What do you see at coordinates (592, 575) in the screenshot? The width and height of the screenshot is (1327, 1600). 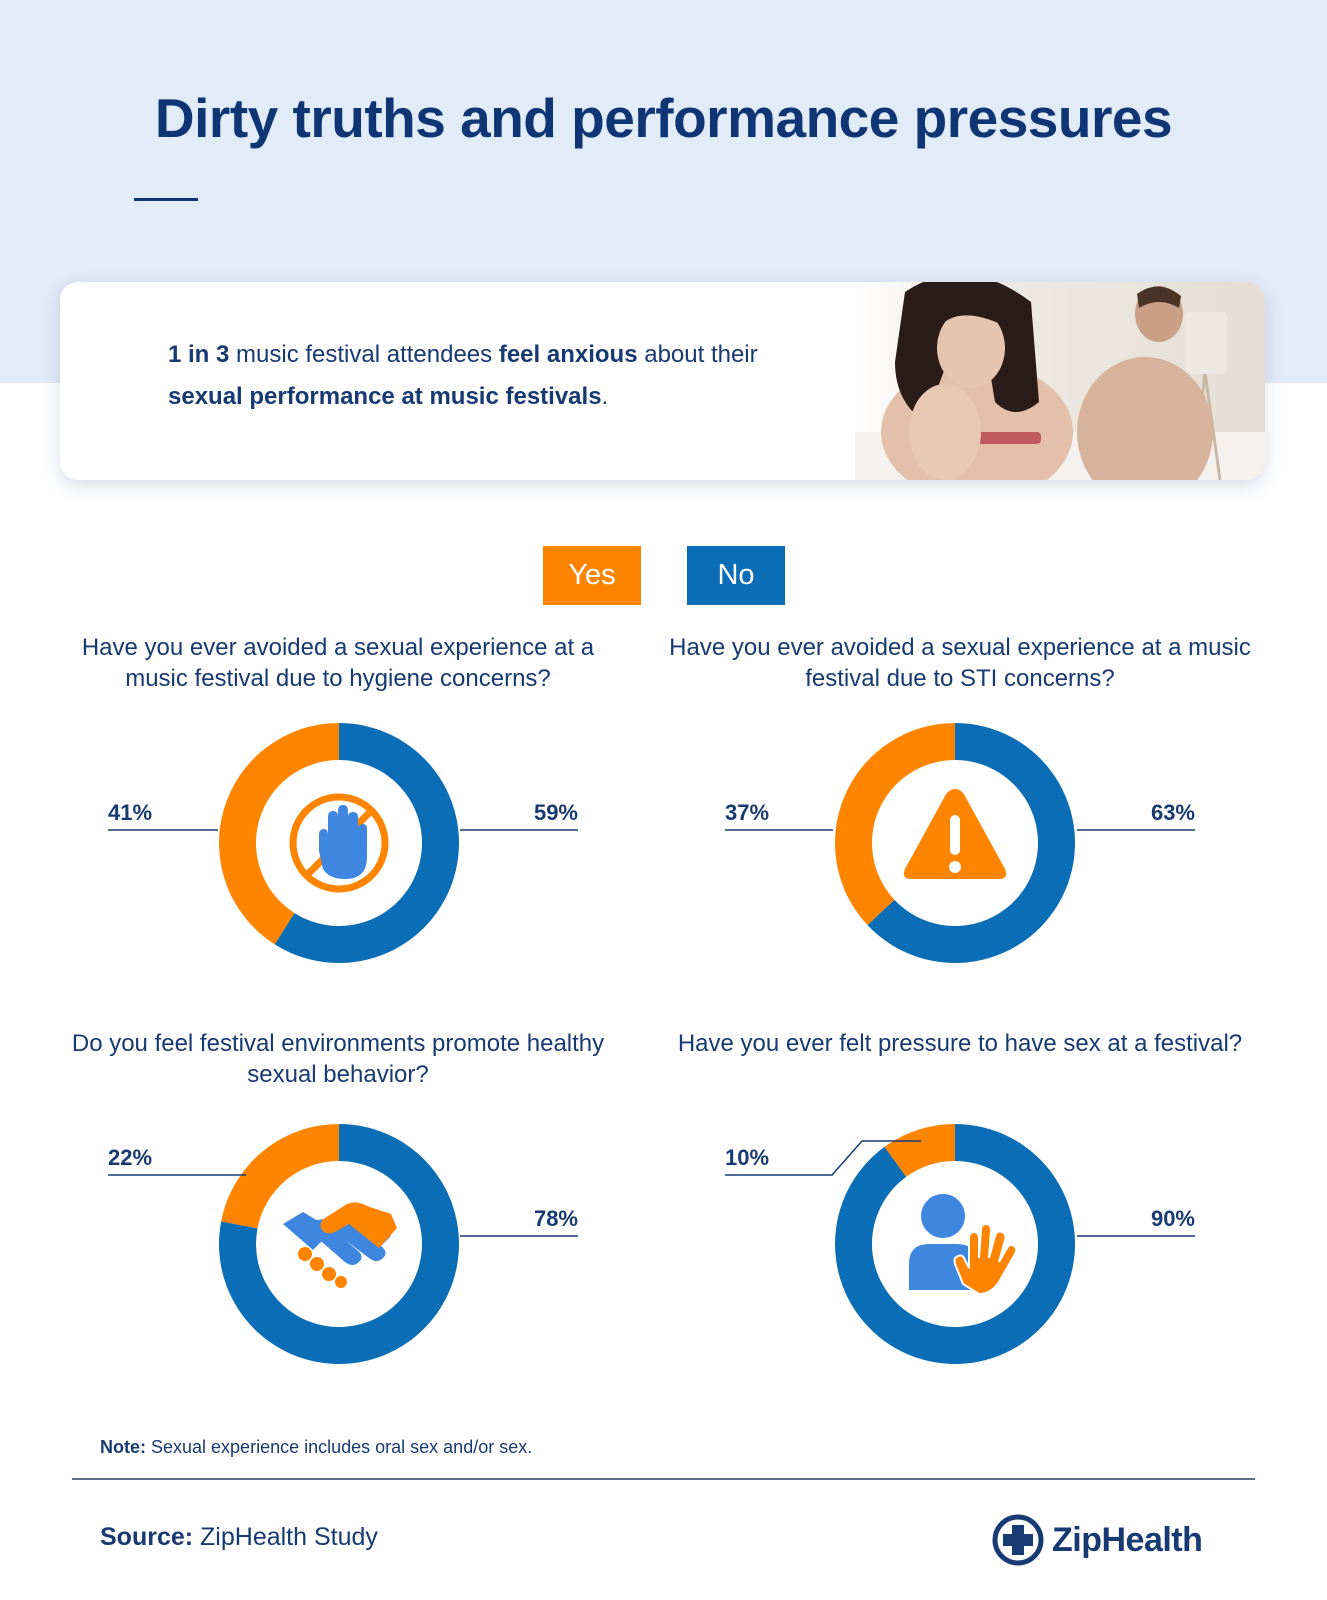 I see `legend-yes: Yes` at bounding box center [592, 575].